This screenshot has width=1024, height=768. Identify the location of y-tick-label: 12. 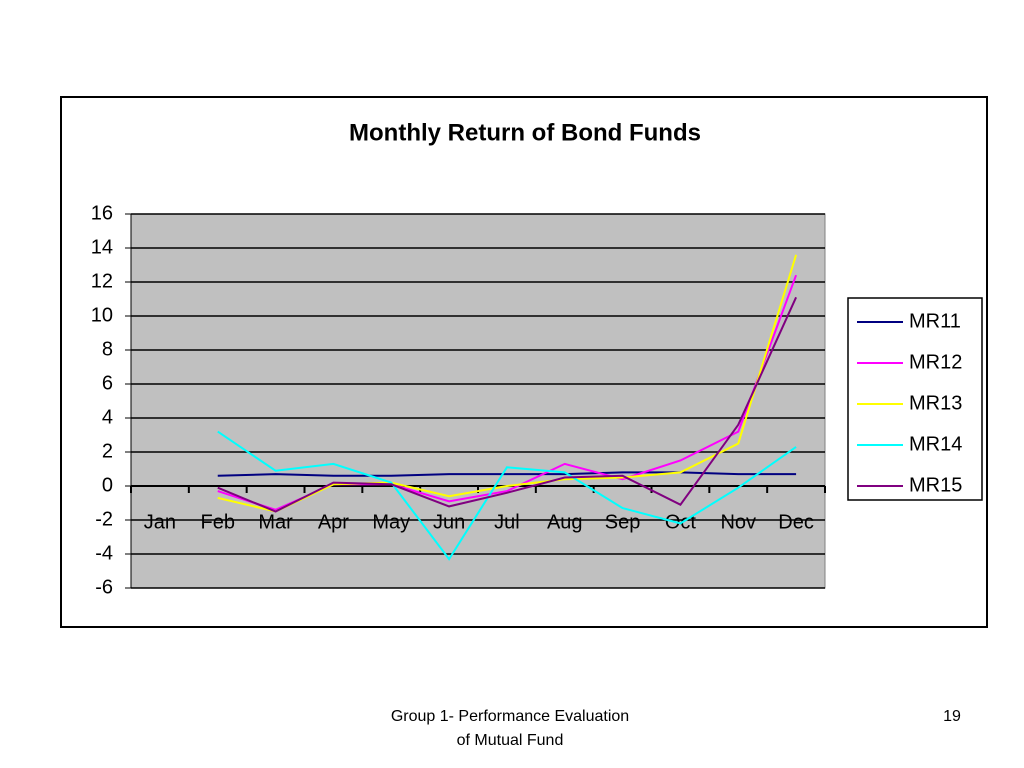
(102, 281).